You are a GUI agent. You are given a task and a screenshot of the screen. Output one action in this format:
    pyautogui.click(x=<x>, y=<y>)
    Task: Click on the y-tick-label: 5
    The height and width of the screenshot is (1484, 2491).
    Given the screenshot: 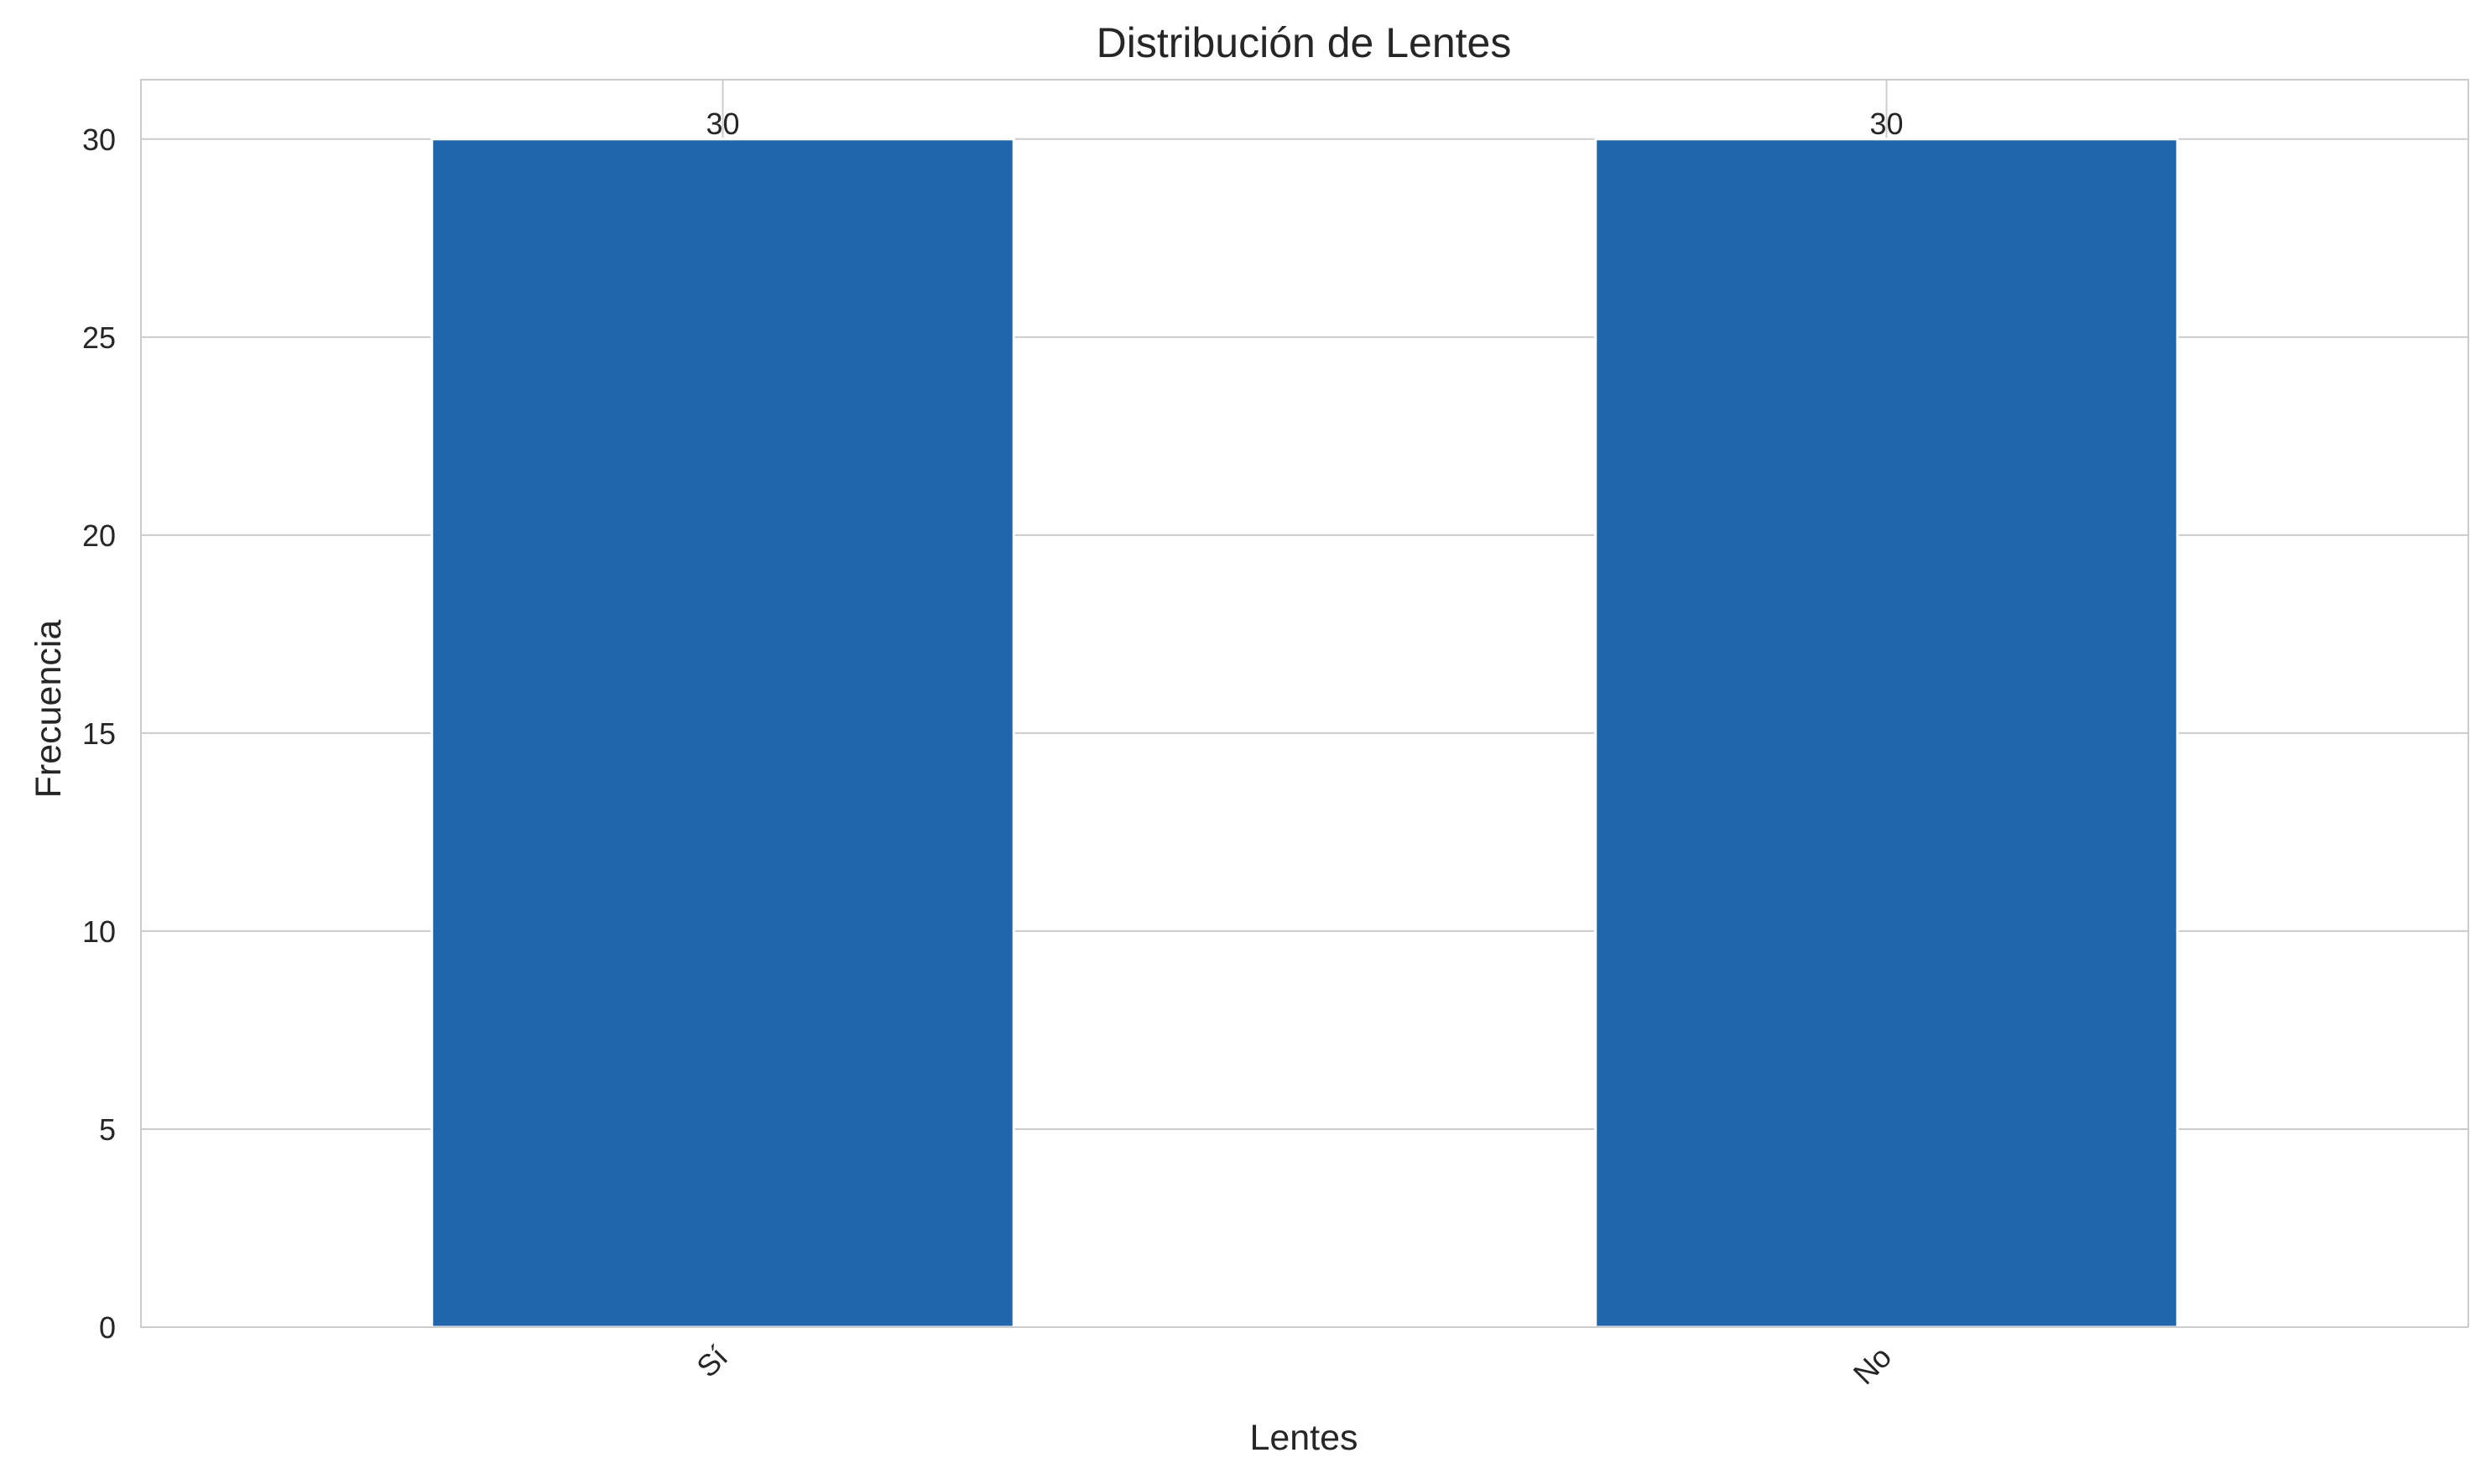 What is the action you would take?
    pyautogui.click(x=107, y=1129)
    